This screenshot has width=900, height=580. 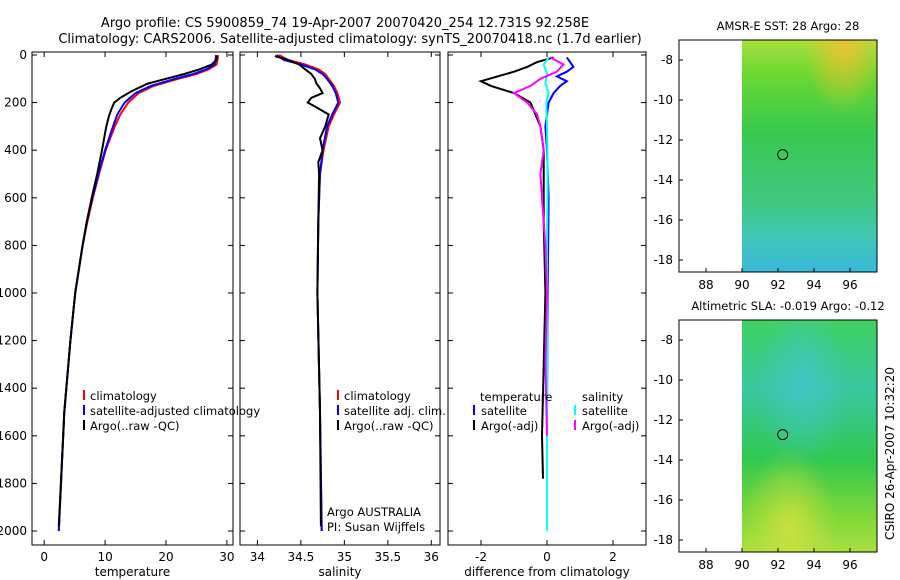 What do you see at coordinates (890, 453) in the screenshot?
I see `side-timestamp-label: CSIRO 26-Apr-2007 10:32:20` at bounding box center [890, 453].